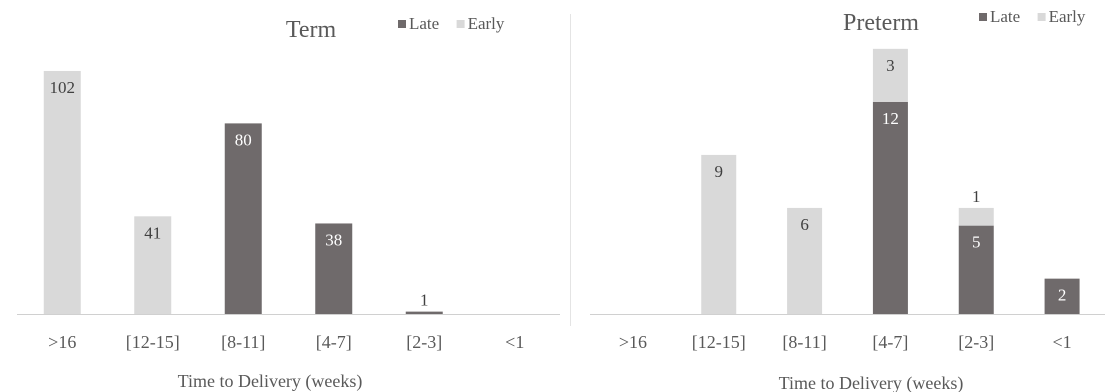  I want to click on preterm-data-label-early-8-11: 6, so click(804, 224).